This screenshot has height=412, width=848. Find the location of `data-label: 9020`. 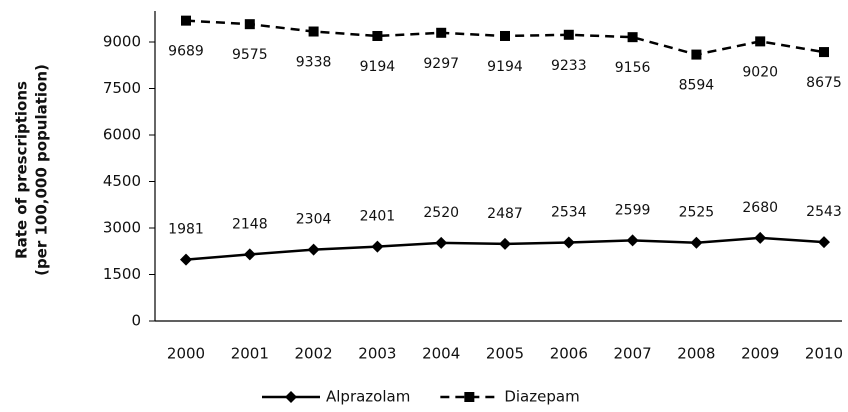

data-label: 9020 is located at coordinates (760, 72).